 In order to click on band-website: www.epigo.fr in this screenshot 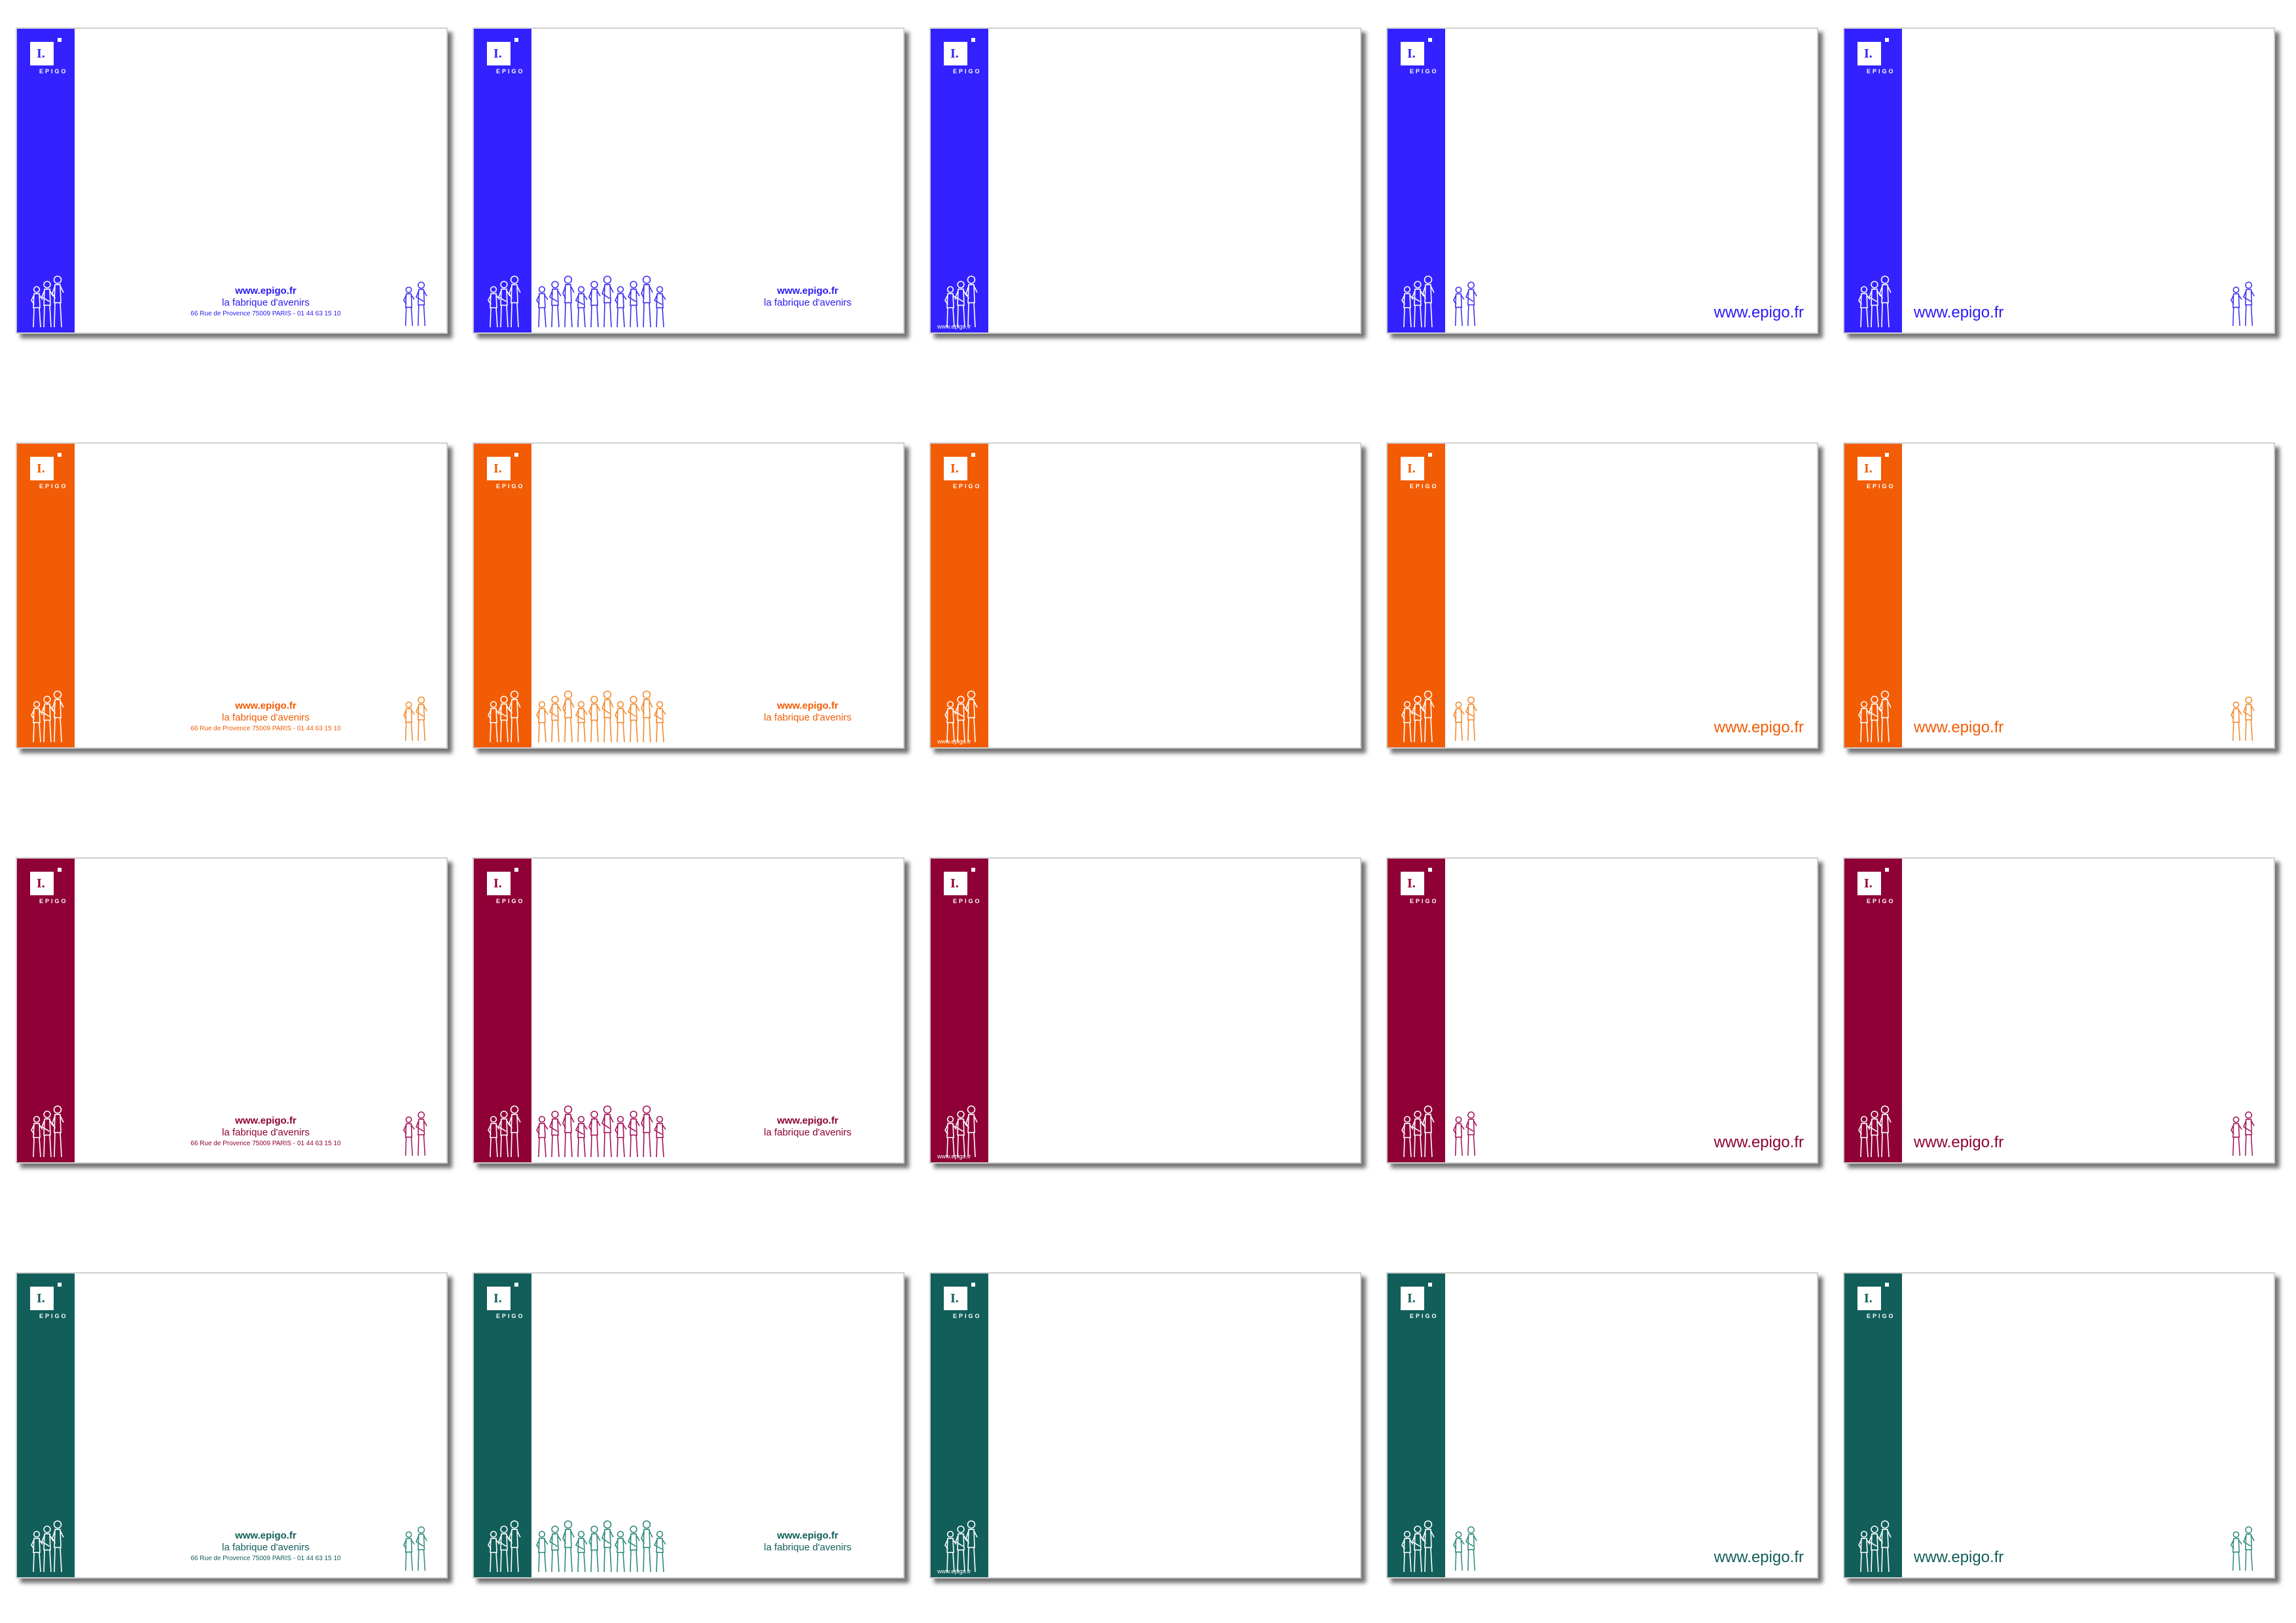, I will do `click(954, 1571)`.